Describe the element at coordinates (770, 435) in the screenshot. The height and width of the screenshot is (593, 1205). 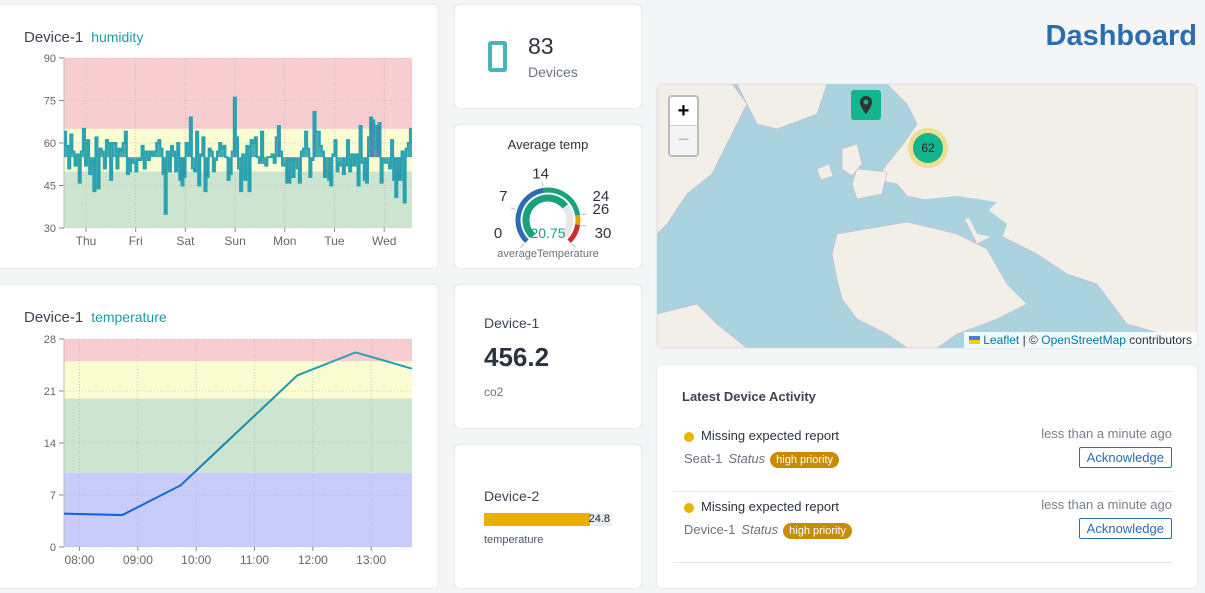
I see `event-name: Missing expected report` at that location.